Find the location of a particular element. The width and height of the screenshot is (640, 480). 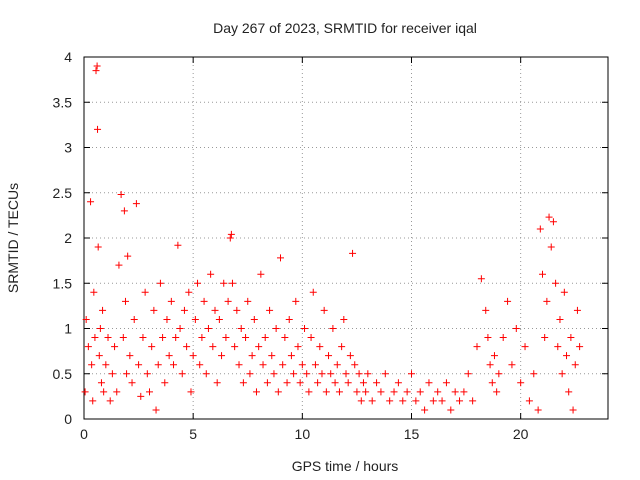

x-tick-label: 0 is located at coordinates (84, 434).